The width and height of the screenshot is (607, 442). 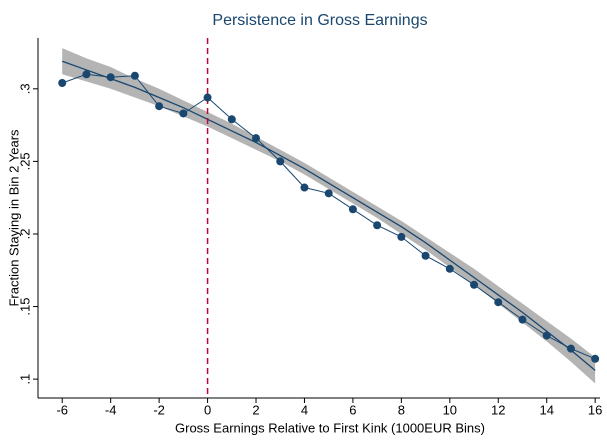 What do you see at coordinates (401, 409) in the screenshot?
I see `x-tick-label: 8` at bounding box center [401, 409].